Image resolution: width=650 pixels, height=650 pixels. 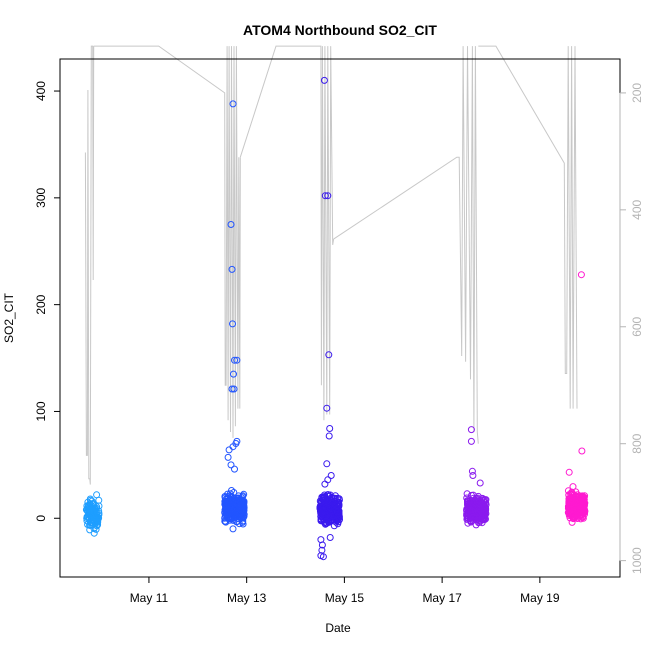 What do you see at coordinates (247, 598) in the screenshot?
I see `x-tick-label: May 13` at bounding box center [247, 598].